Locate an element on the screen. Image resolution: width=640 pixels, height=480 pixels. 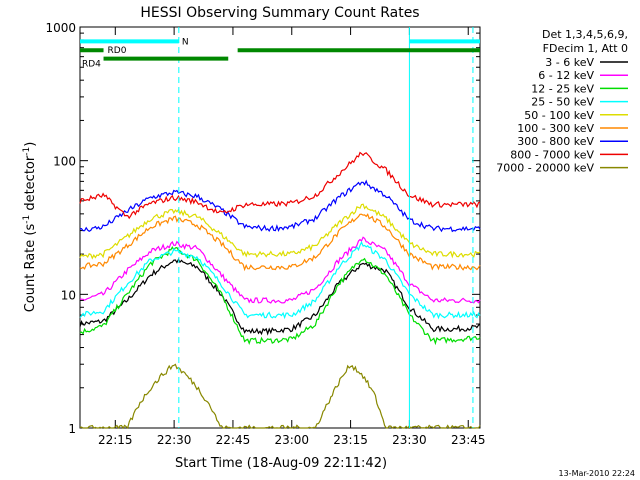
y-tick-label-0: 1 is located at coordinates (72, 429).